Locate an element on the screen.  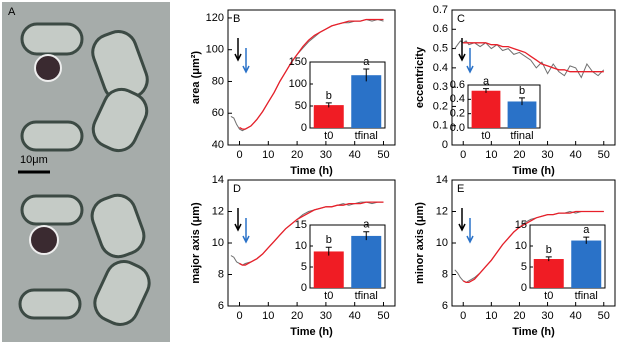
x-tick-label: 30 is located at coordinates (326, 155).